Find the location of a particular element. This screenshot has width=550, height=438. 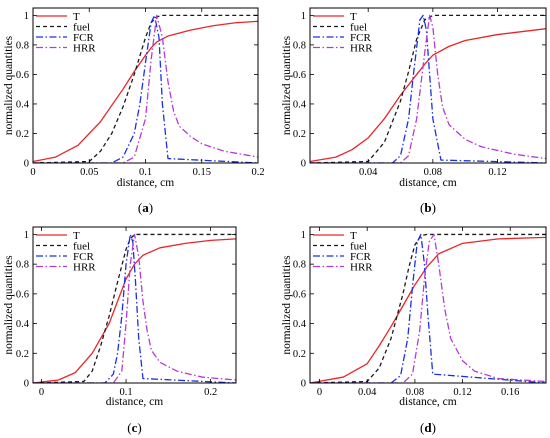

panel-caption: (a) is located at coordinates (145, 207).